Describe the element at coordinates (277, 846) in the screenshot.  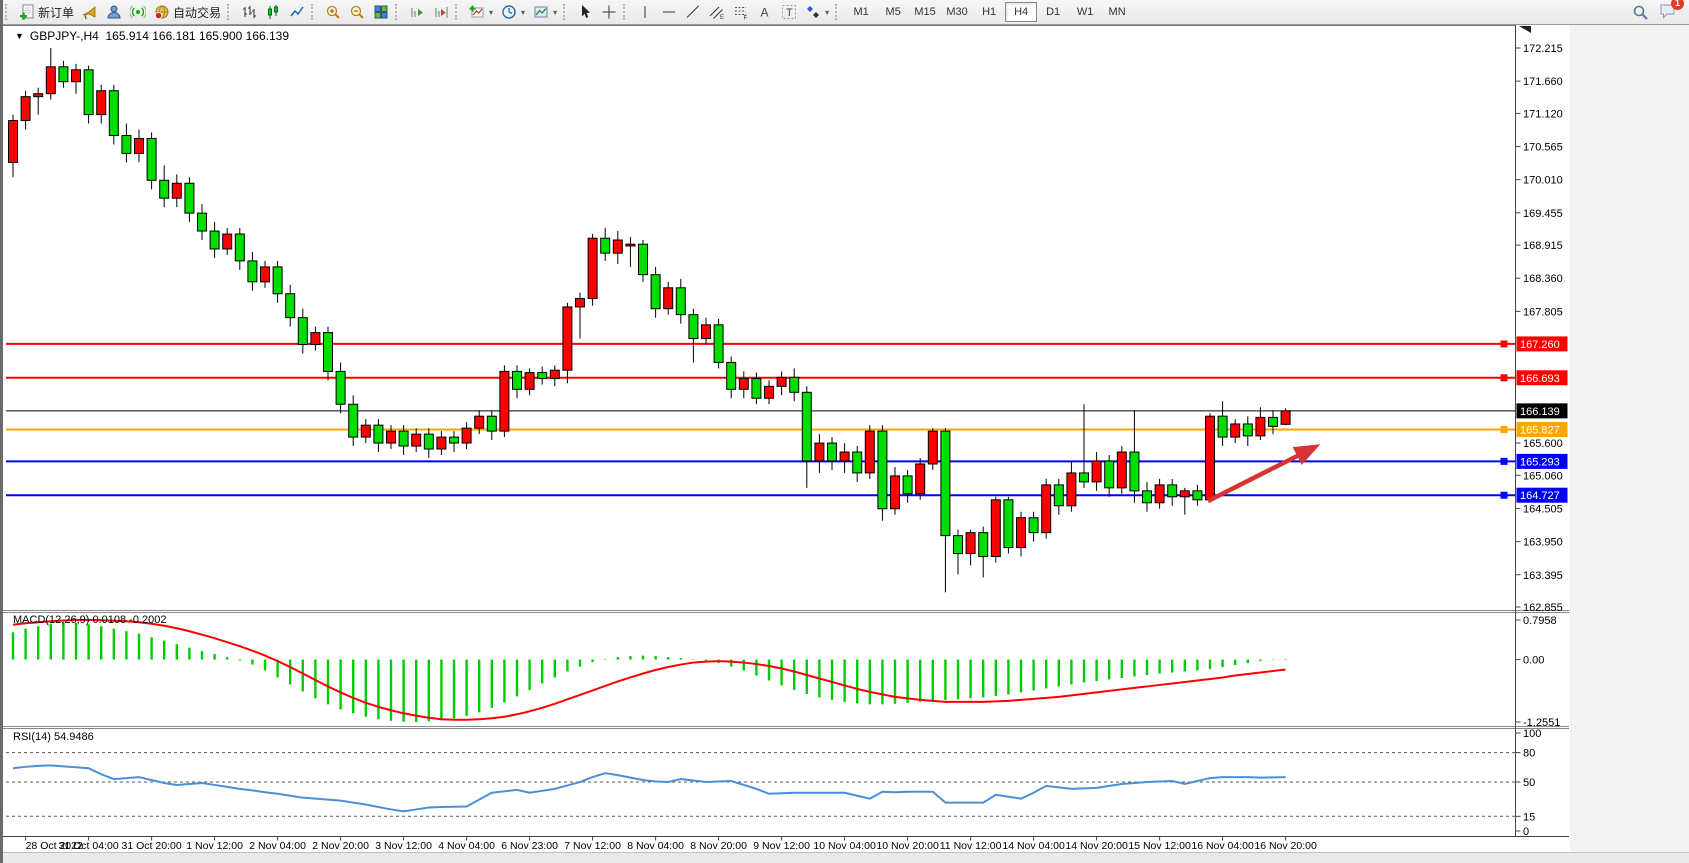
I see `time-tick: 2 Nov 04:00` at that location.